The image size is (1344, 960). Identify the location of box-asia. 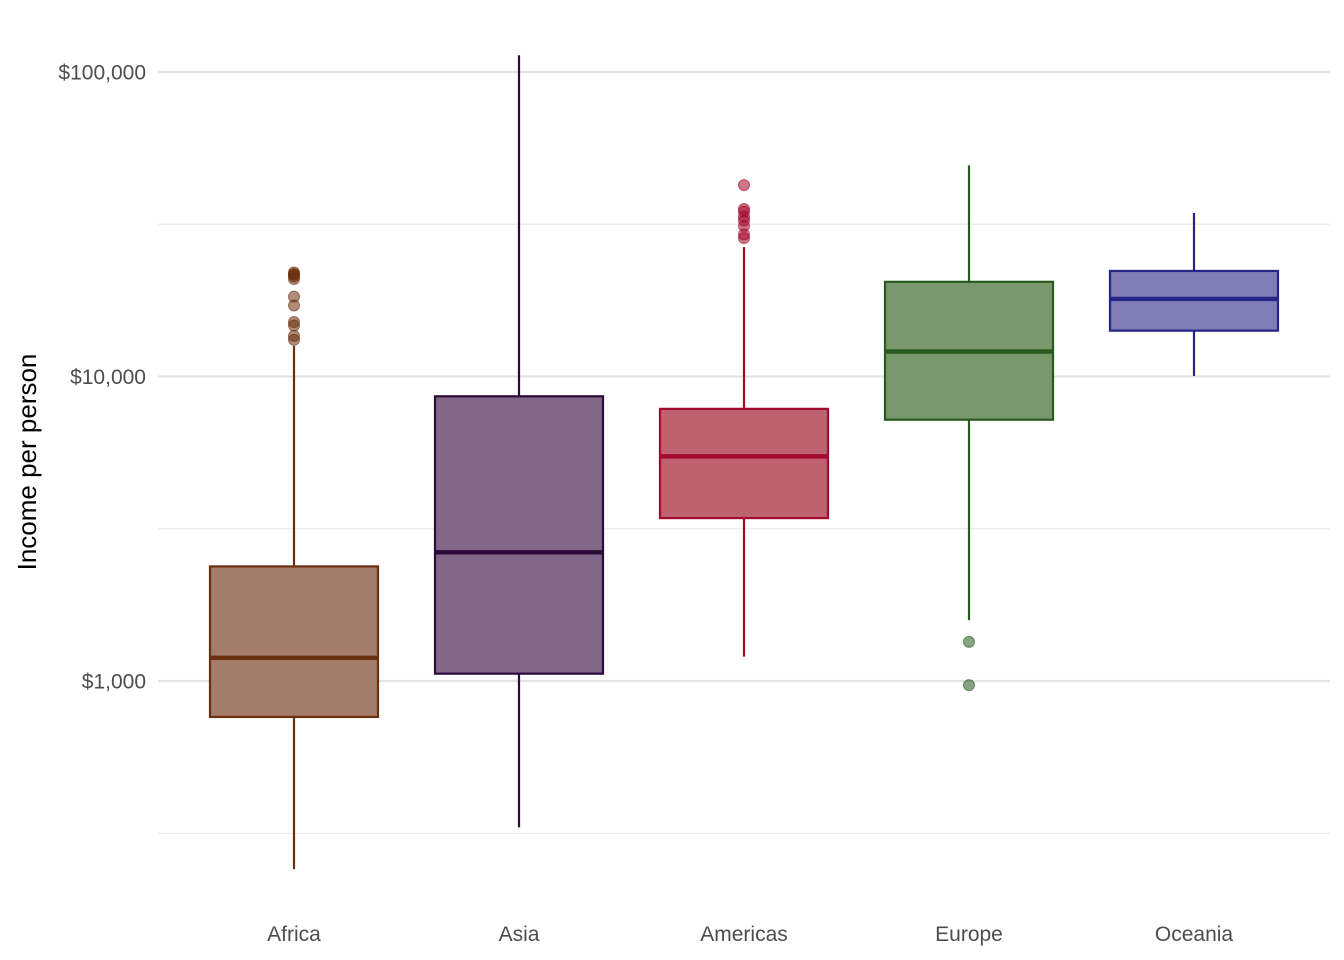
(519, 441).